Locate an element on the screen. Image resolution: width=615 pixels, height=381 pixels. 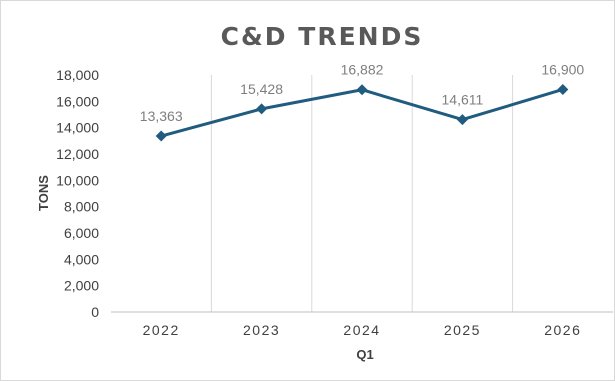
x-tick-label: 2024 is located at coordinates (361, 330).